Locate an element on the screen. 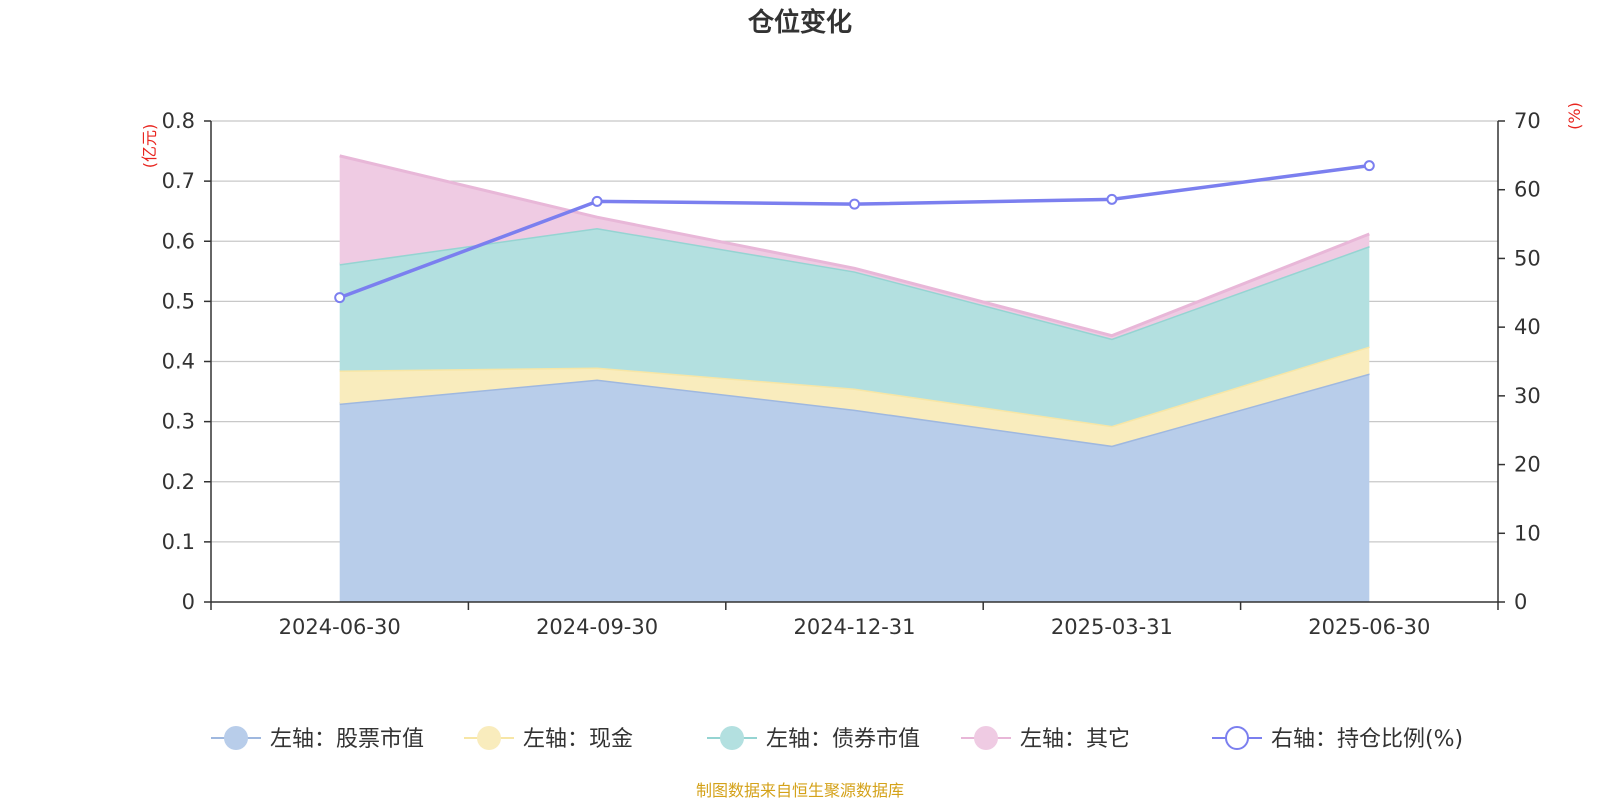 Image resolution: width=1600 pixels, height=800 pixels. source-note: 制图数据来自恒生聚源数据库 is located at coordinates (800, 790).